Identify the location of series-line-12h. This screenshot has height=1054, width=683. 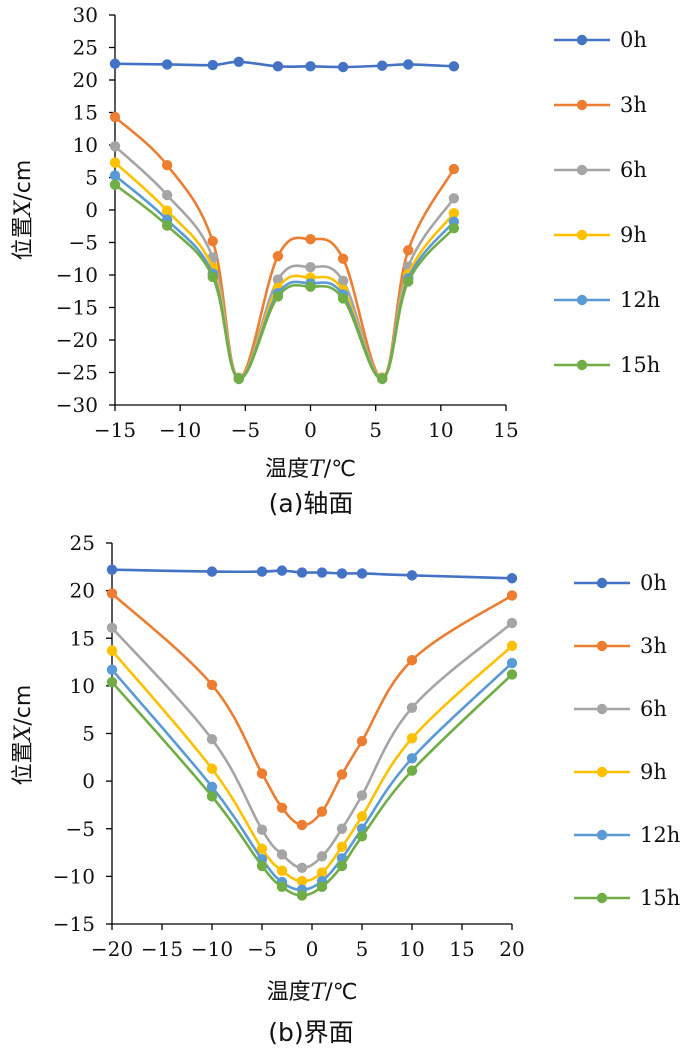
(312, 777).